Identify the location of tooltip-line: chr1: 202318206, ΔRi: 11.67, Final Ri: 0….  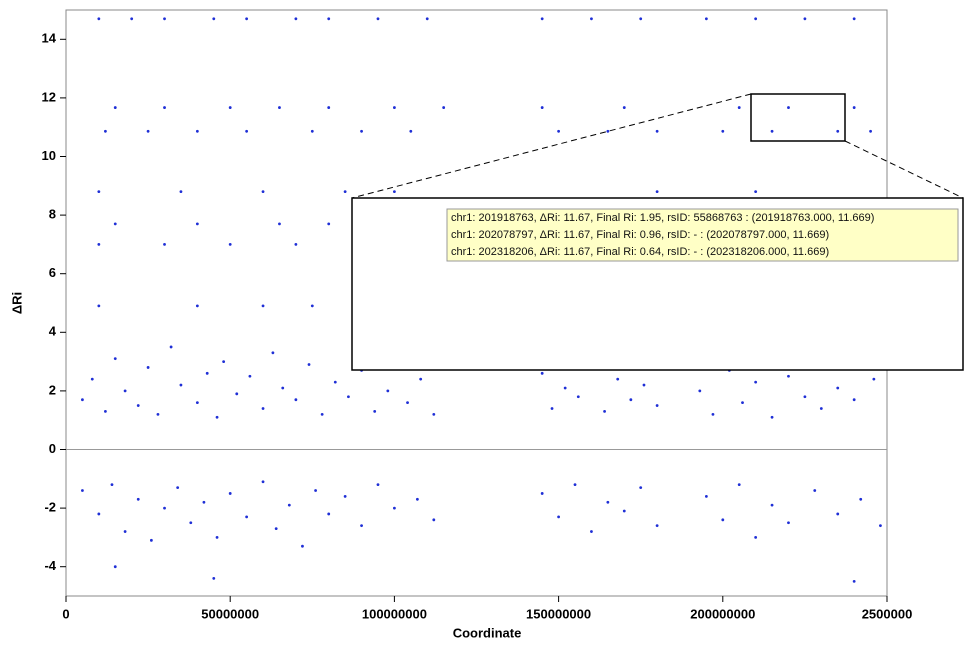
(640, 252).